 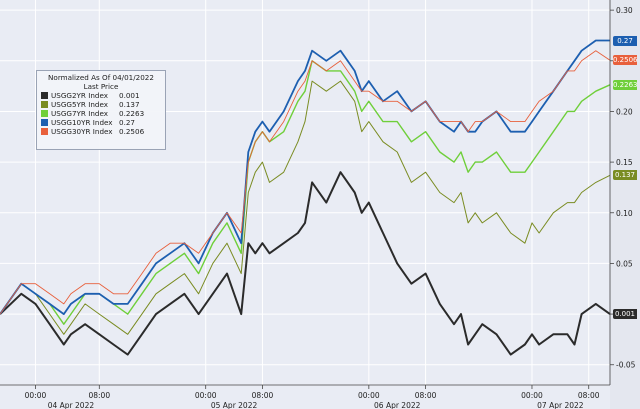 I want to click on y-tick-label: 0.15, so click(x=624, y=162).